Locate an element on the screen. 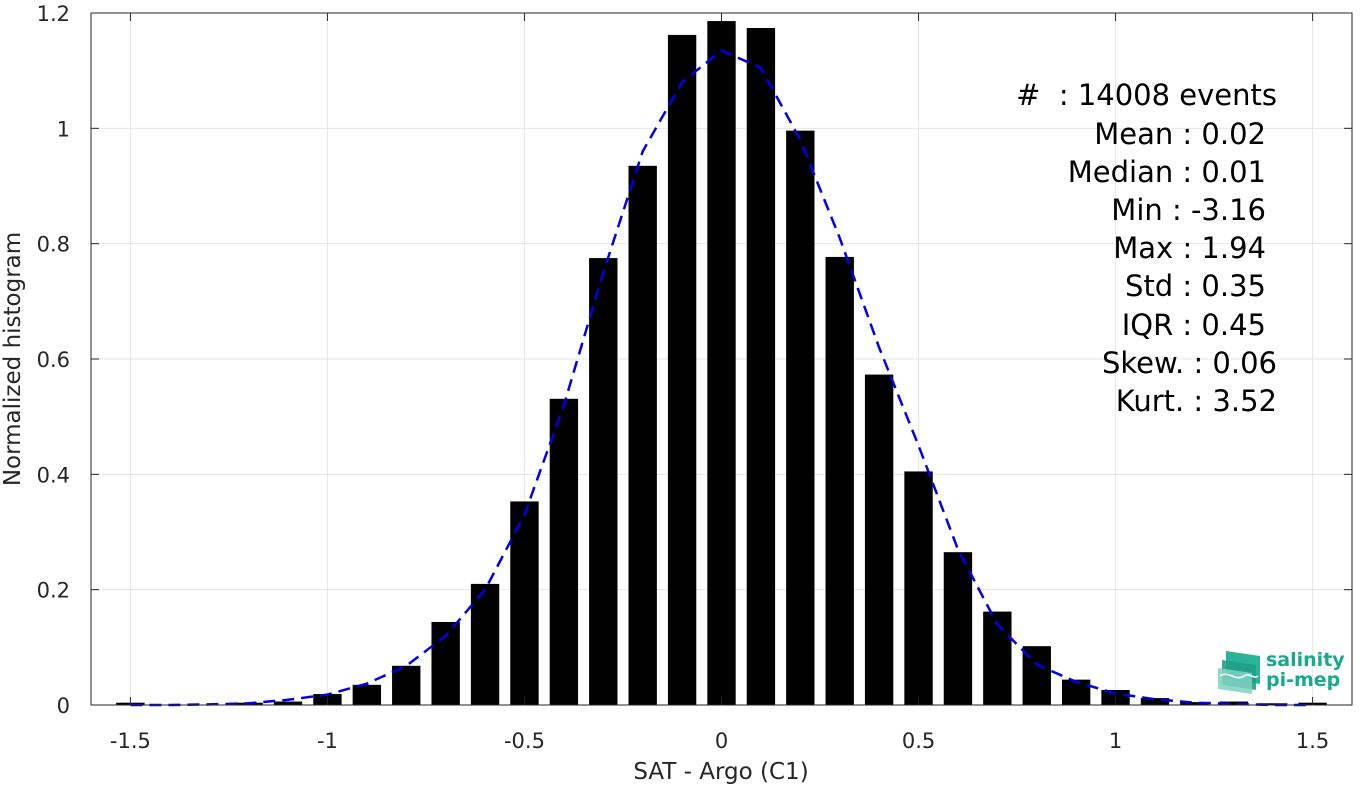 The width and height of the screenshot is (1367, 787). y-tick-label: 0 is located at coordinates (63, 706).